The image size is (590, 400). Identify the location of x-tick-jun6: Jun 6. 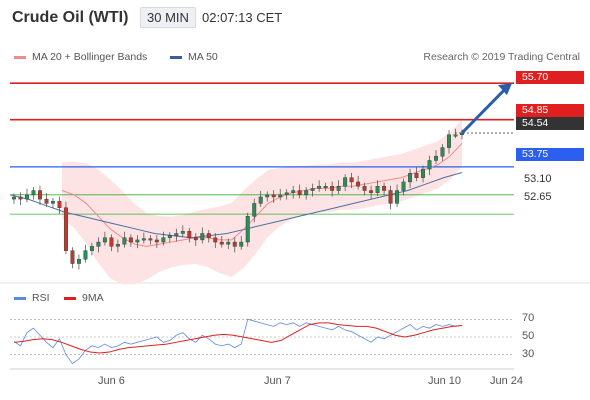
(111, 381).